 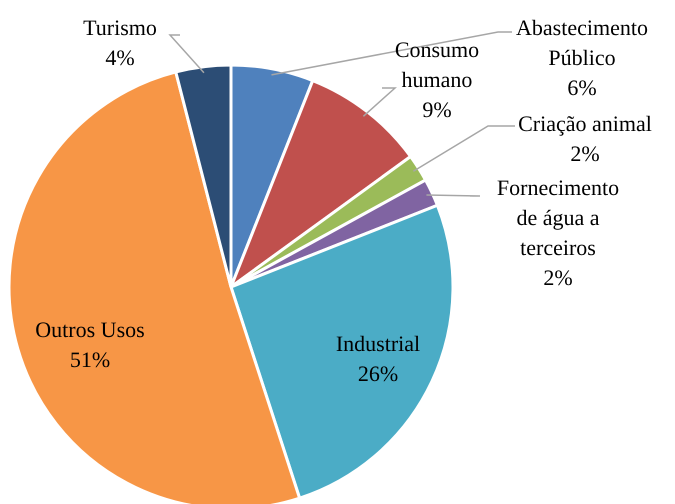 I want to click on data-label: 9%, so click(x=437, y=109).